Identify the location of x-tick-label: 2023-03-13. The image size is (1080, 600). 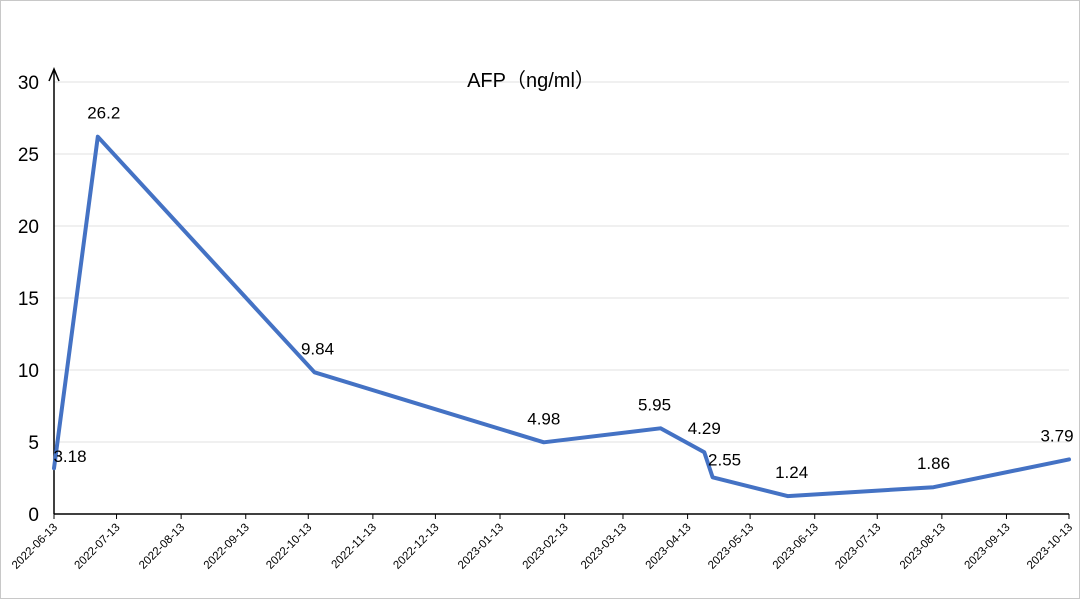
(604, 547).